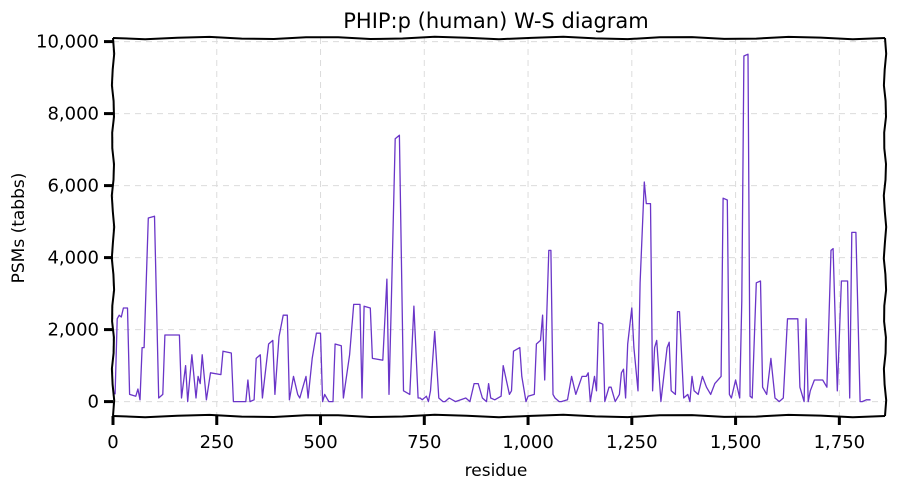 This screenshot has height=492, width=898. Describe the element at coordinates (73, 186) in the screenshot. I see `y-tick-label: 6,000` at that location.